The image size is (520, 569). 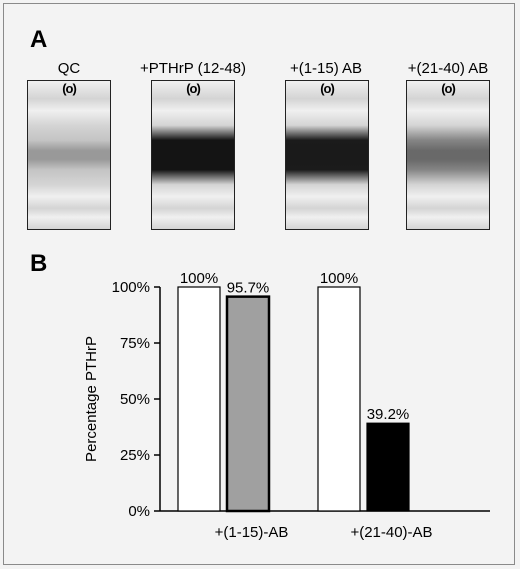 What do you see at coordinates (69, 68) in the screenshot?
I see `strip-label-qc: QC` at bounding box center [69, 68].